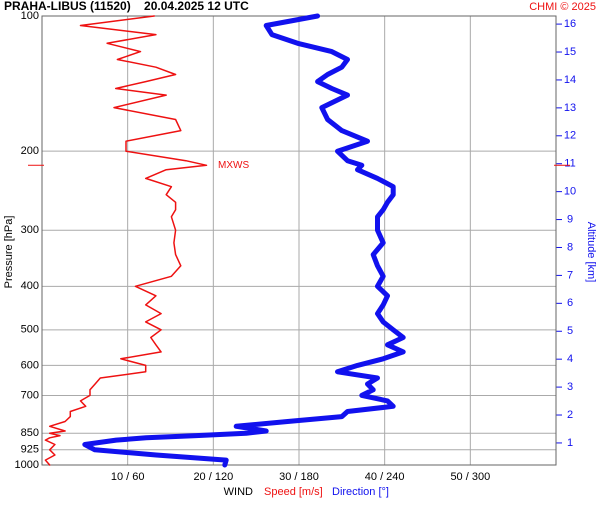  What do you see at coordinates (562, 7) in the screenshot?
I see `credit: CHMI © 2025` at bounding box center [562, 7].